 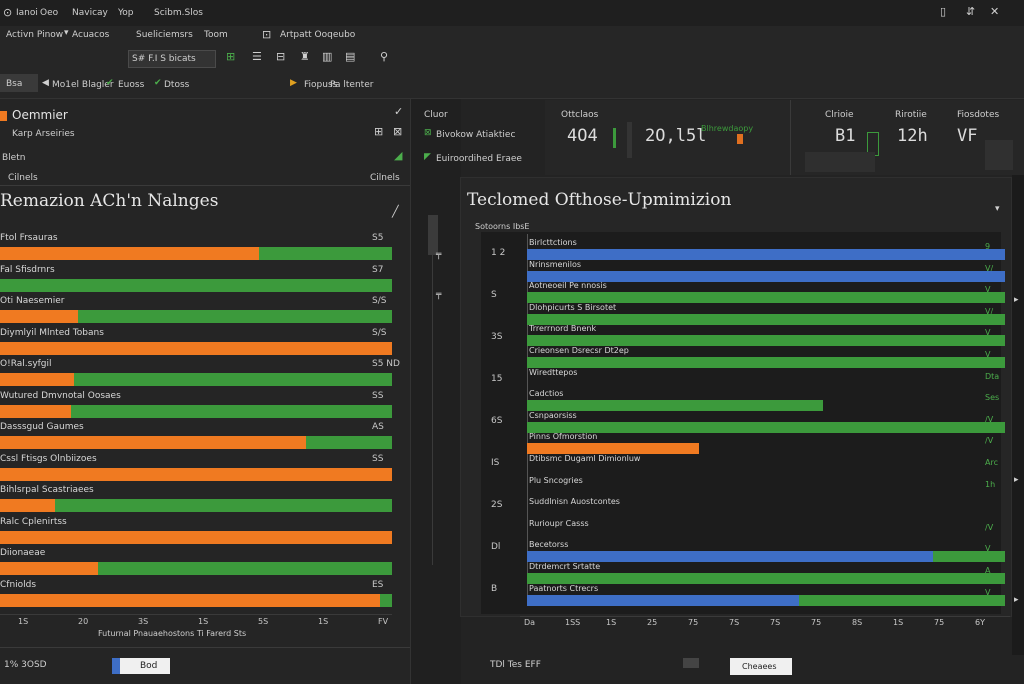 I want to click on column-icon: ▥, so click(x=327, y=56).